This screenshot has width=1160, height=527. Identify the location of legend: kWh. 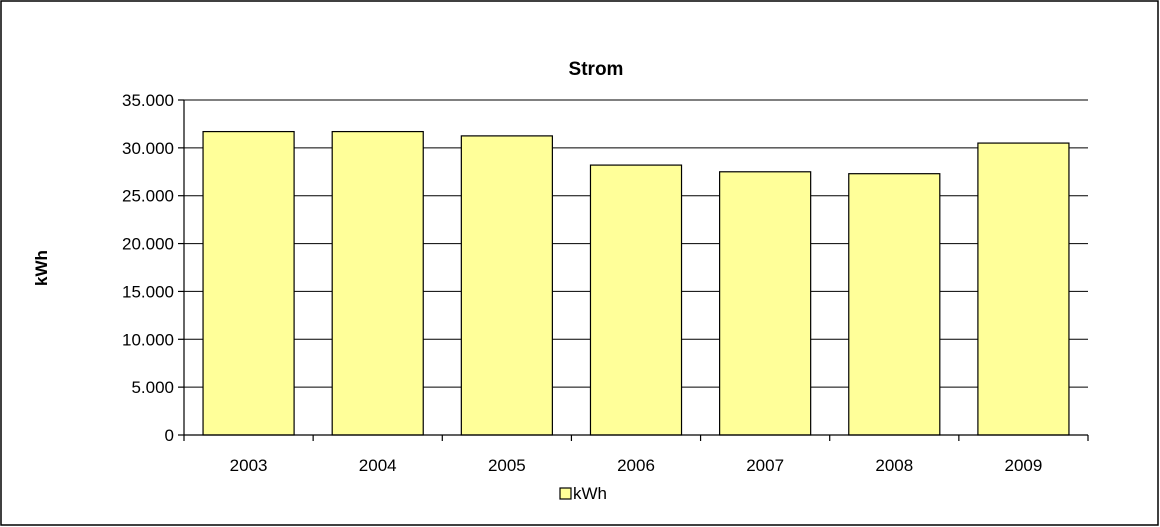
(583, 493).